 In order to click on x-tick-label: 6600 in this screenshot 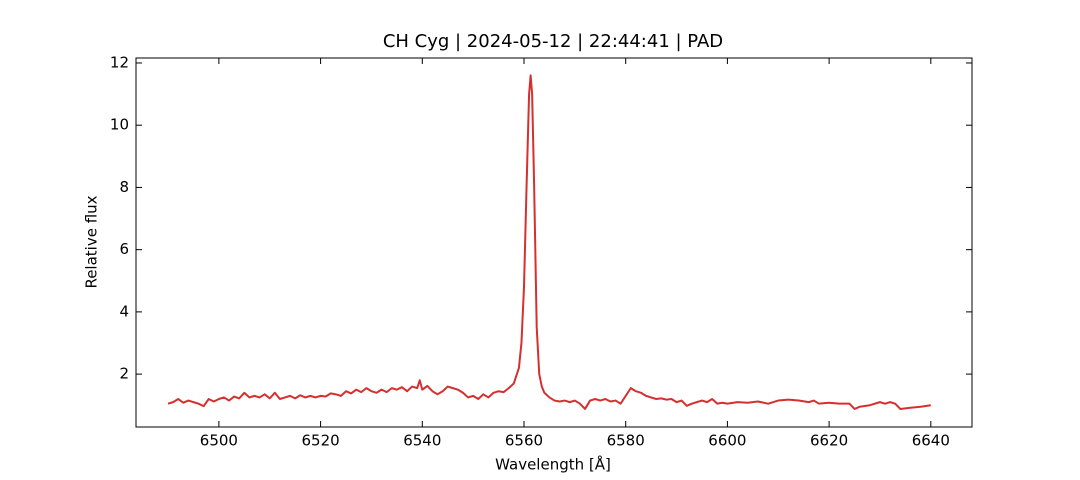, I will do `click(727, 441)`.